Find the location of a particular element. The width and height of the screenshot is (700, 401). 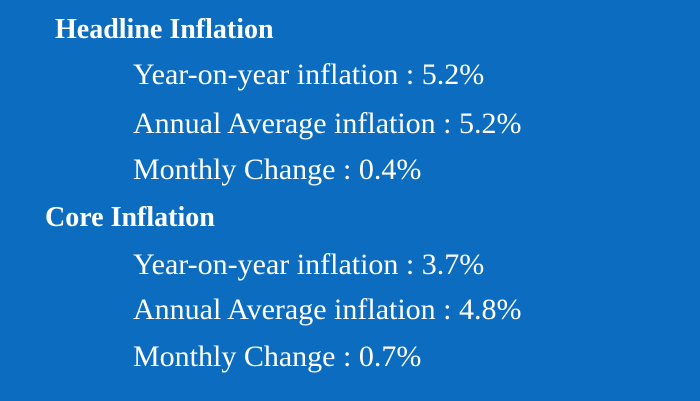

section-item: Year-on-year inflation : 5.2% is located at coordinates (309, 74).